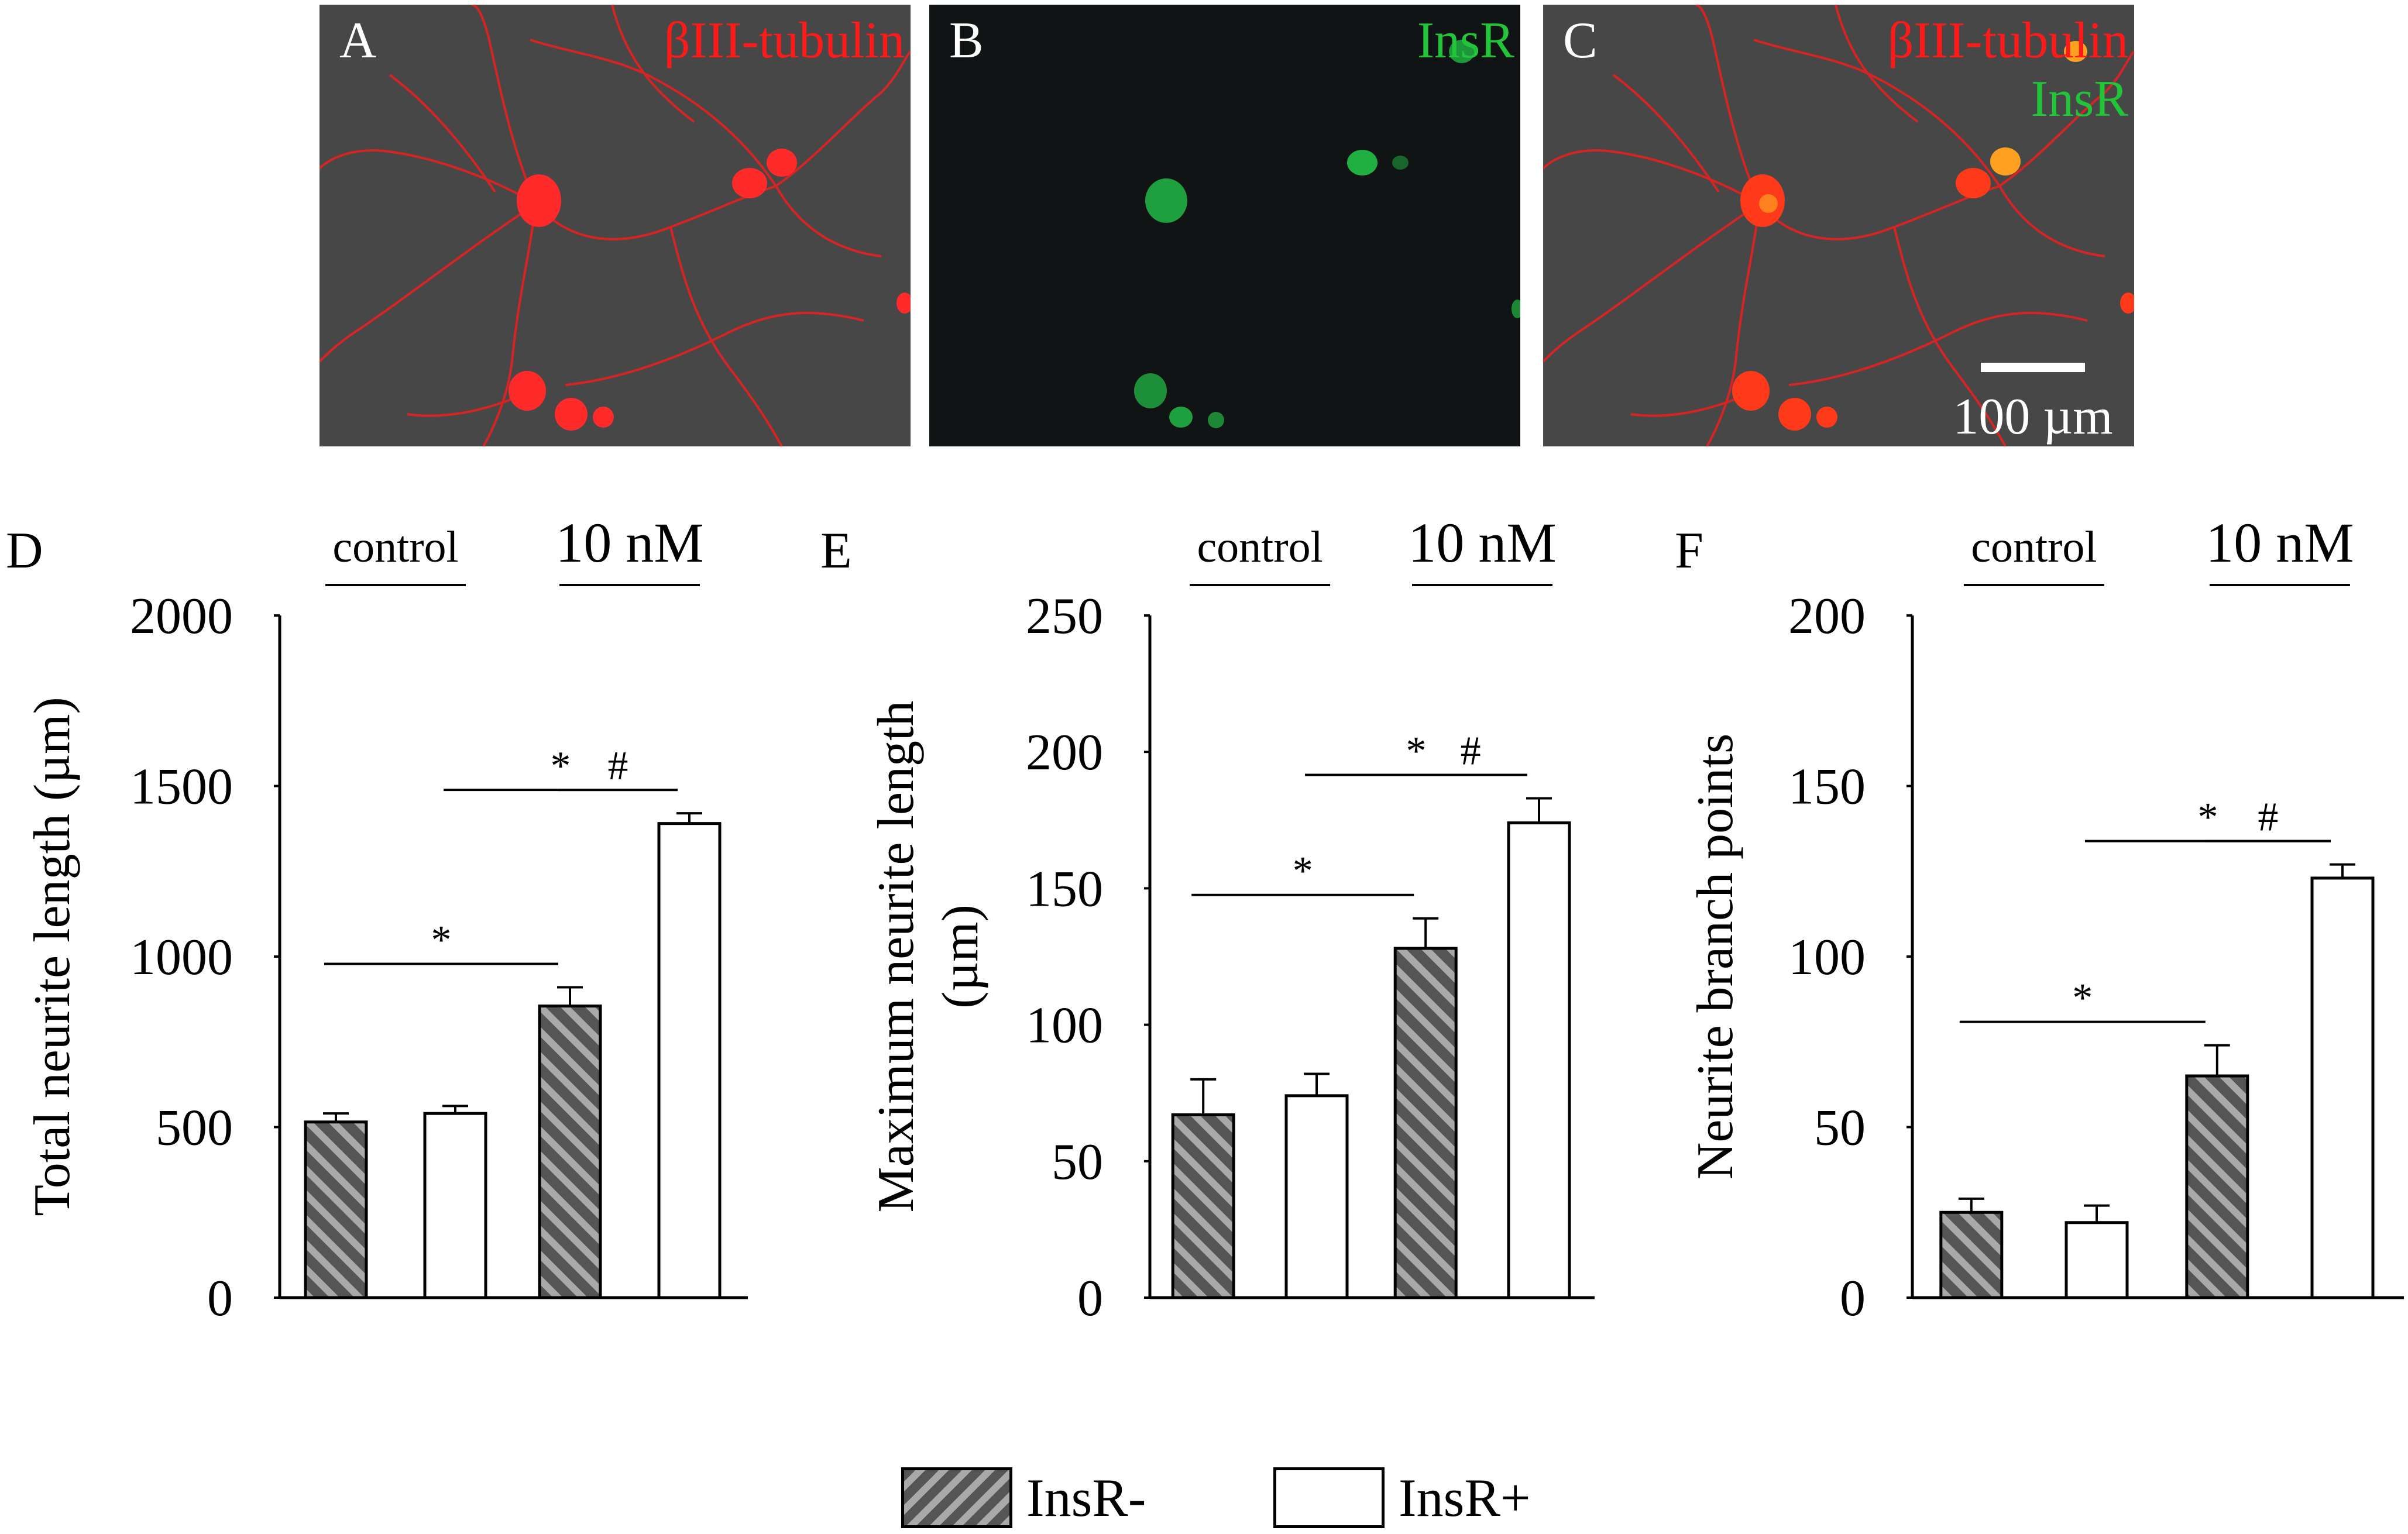 This screenshot has height=1534, width=2408. I want to click on y-tick-label: 1500, so click(181, 787).